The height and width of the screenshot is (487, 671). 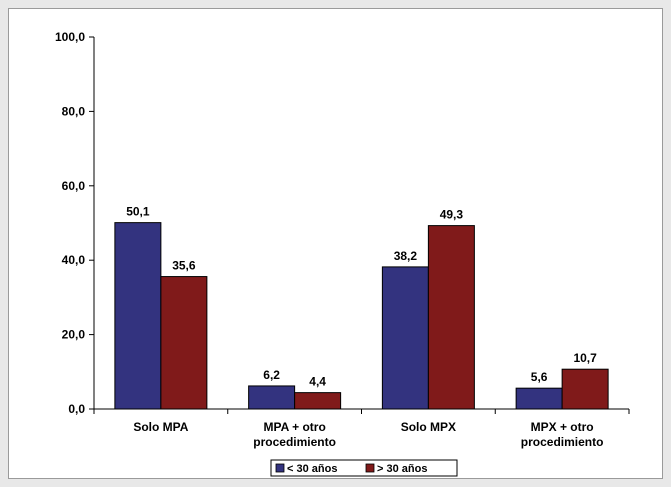 What do you see at coordinates (585, 358) in the screenshot?
I see `data-label: 10,7` at bounding box center [585, 358].